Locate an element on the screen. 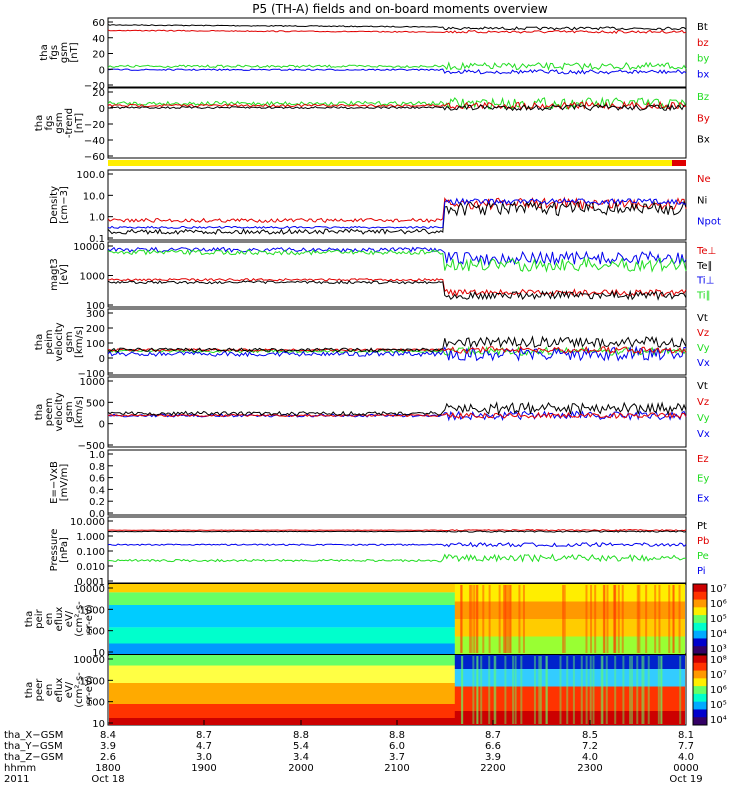 Image resolution: width=750 pixels, height=800 pixels. quality-flag-bar-end is located at coordinates (679, 163).